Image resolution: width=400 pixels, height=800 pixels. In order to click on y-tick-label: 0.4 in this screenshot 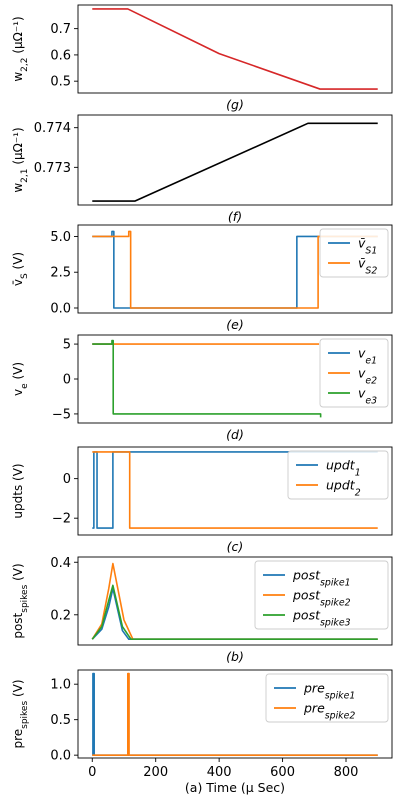, I will do `click(60, 563)`.